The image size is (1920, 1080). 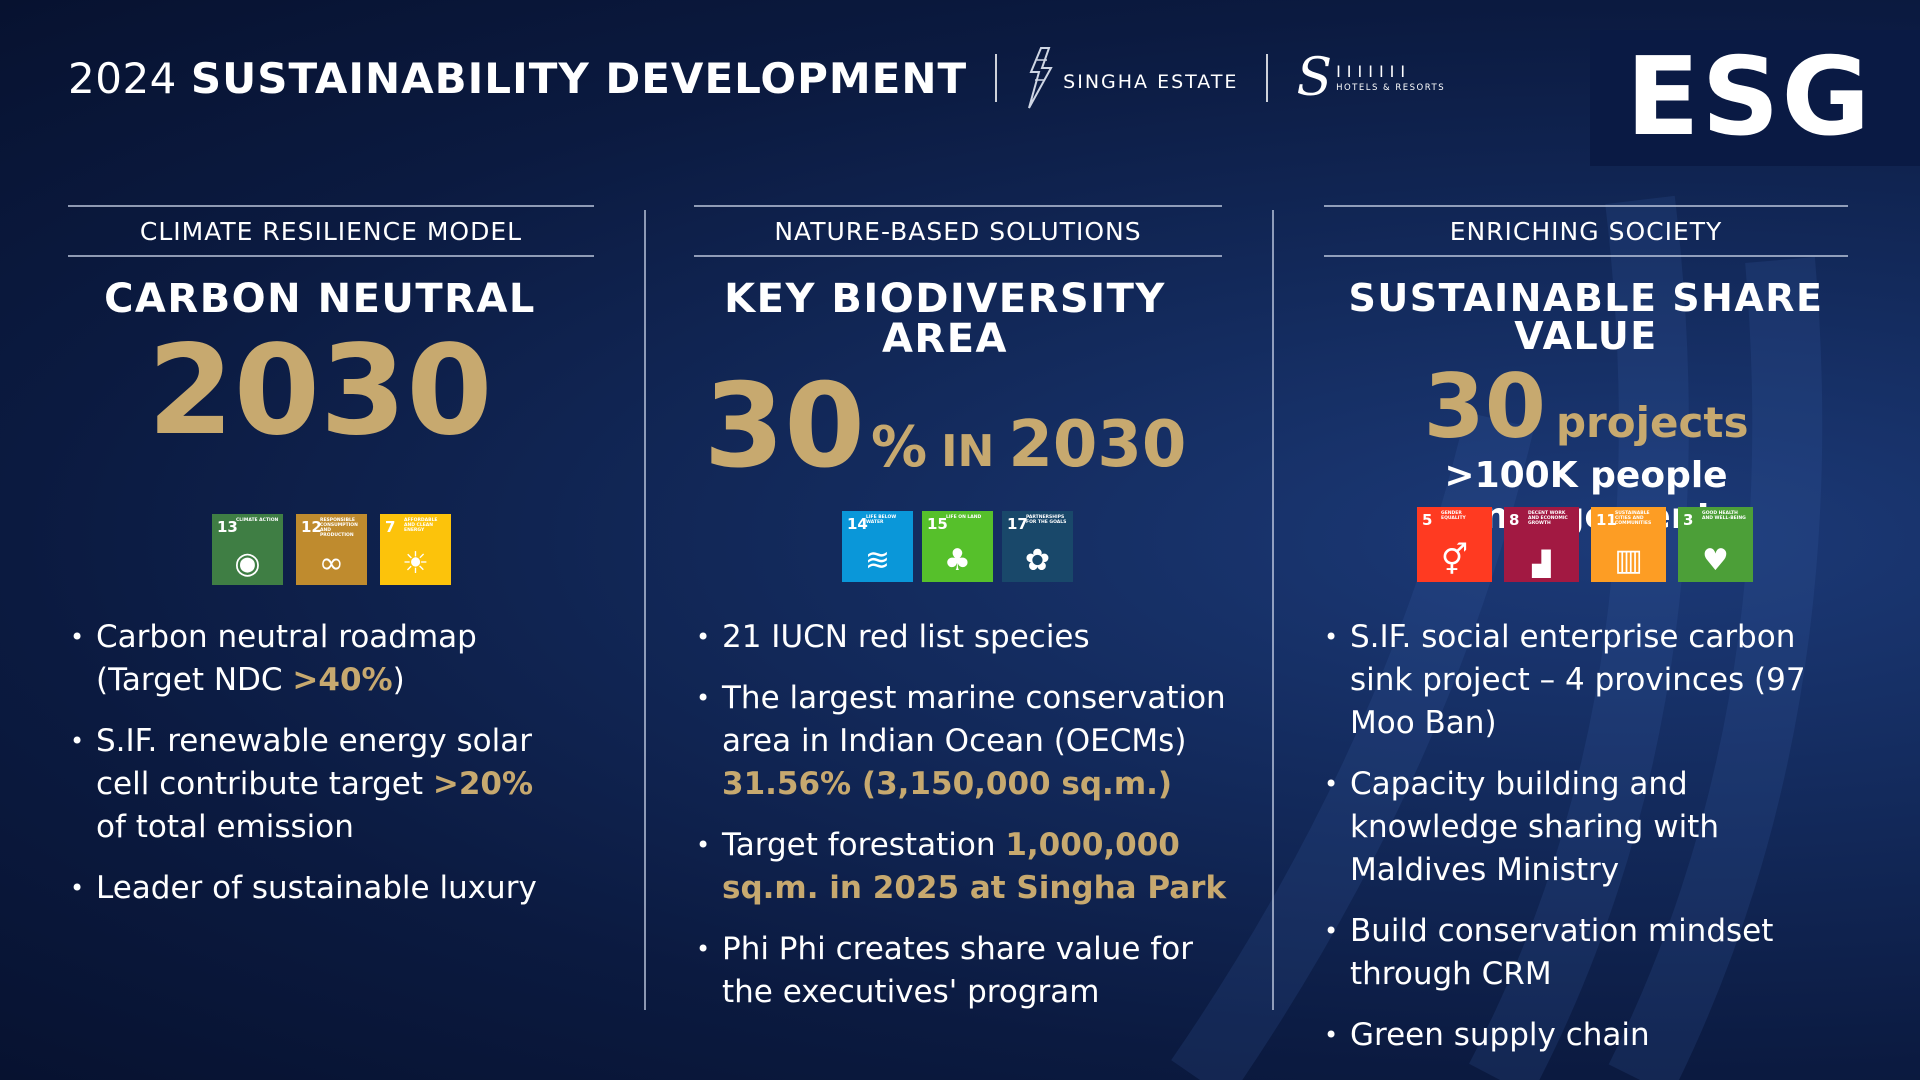 What do you see at coordinates (877, 560) in the screenshot?
I see `fish-icon: ≋` at bounding box center [877, 560].